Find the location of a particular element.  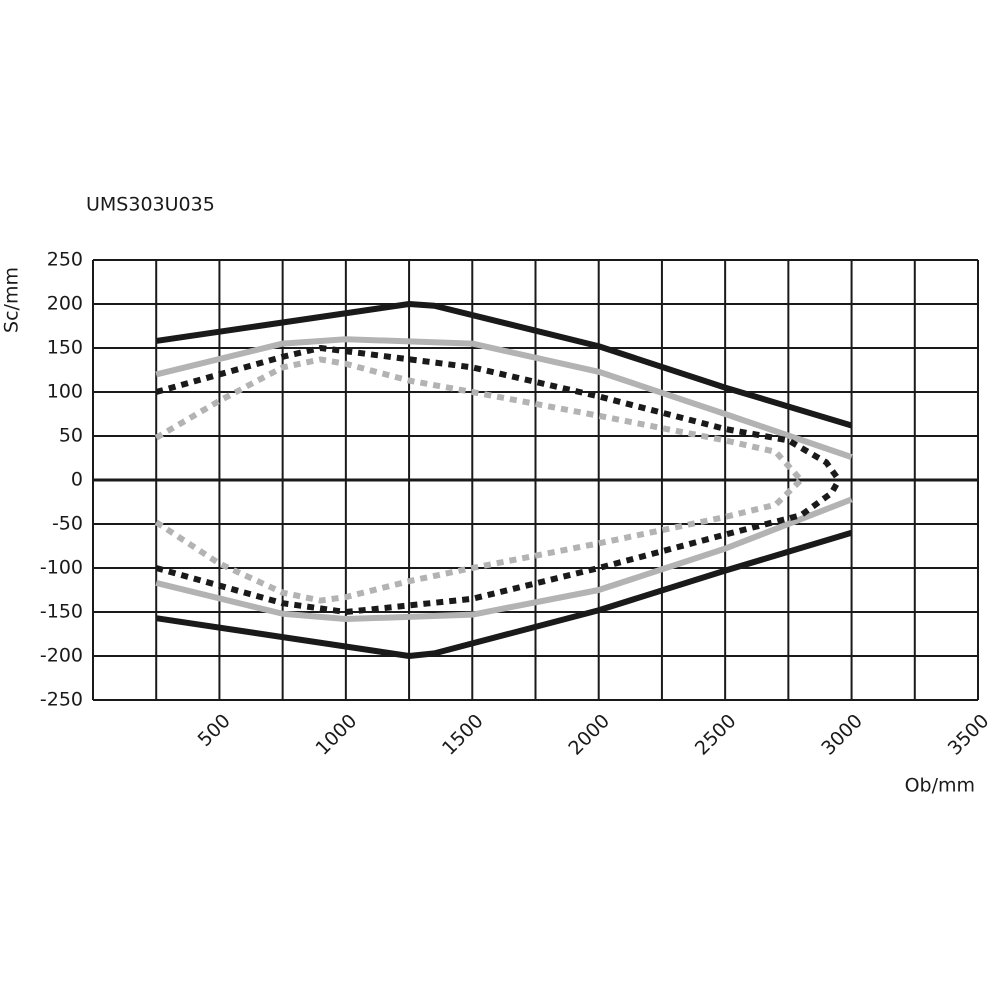

y-tick-label: 200 is located at coordinates (65, 304).